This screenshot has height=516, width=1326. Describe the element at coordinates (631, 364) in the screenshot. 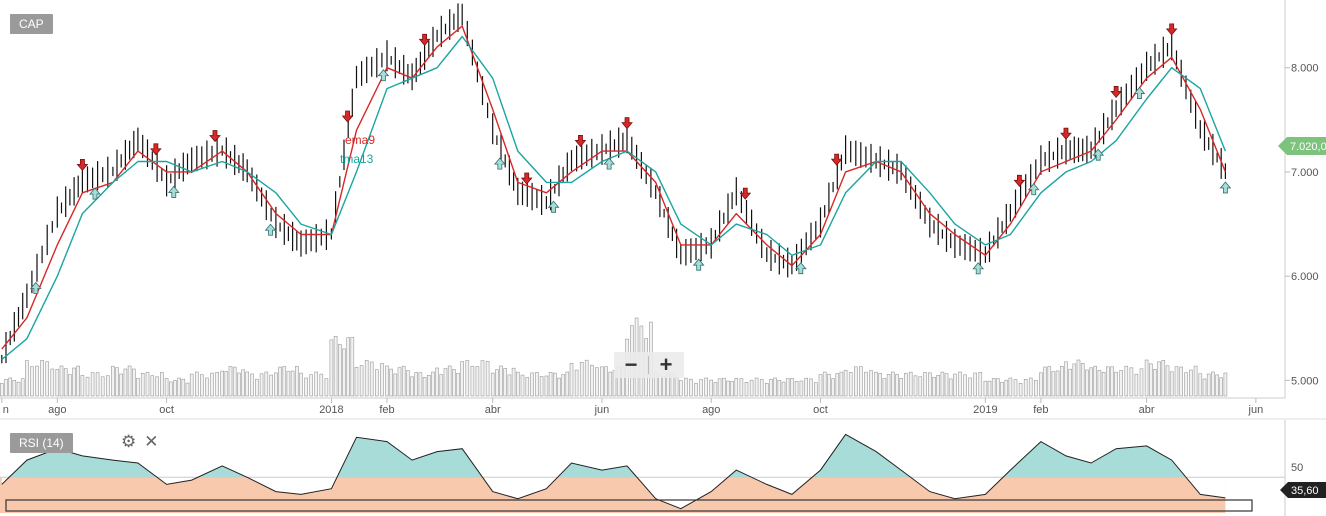

I see `zoom-out-button: −` at that location.